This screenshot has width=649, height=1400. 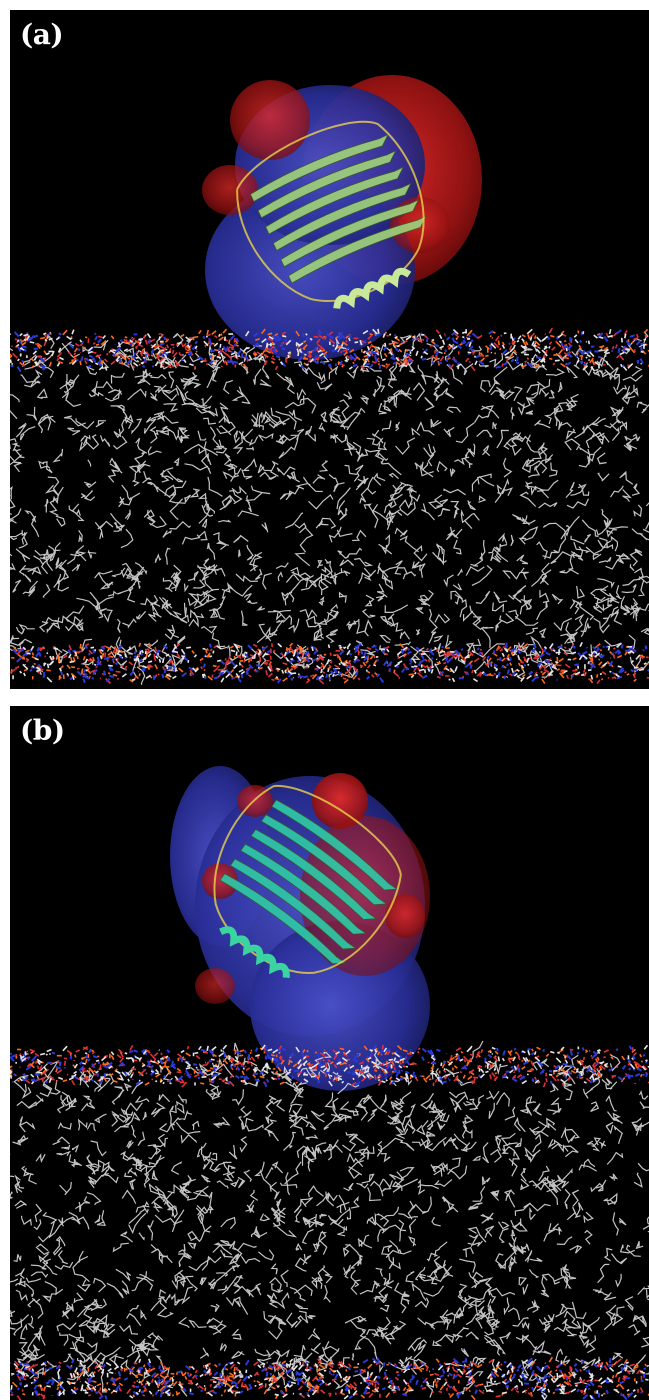 What do you see at coordinates (42, 34) in the screenshot?
I see `panel-a-label: (a)` at bounding box center [42, 34].